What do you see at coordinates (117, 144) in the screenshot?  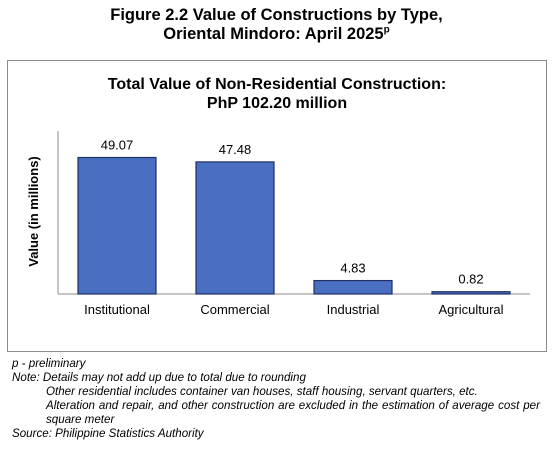 I see `data-label-institutional: 49.07` at bounding box center [117, 144].